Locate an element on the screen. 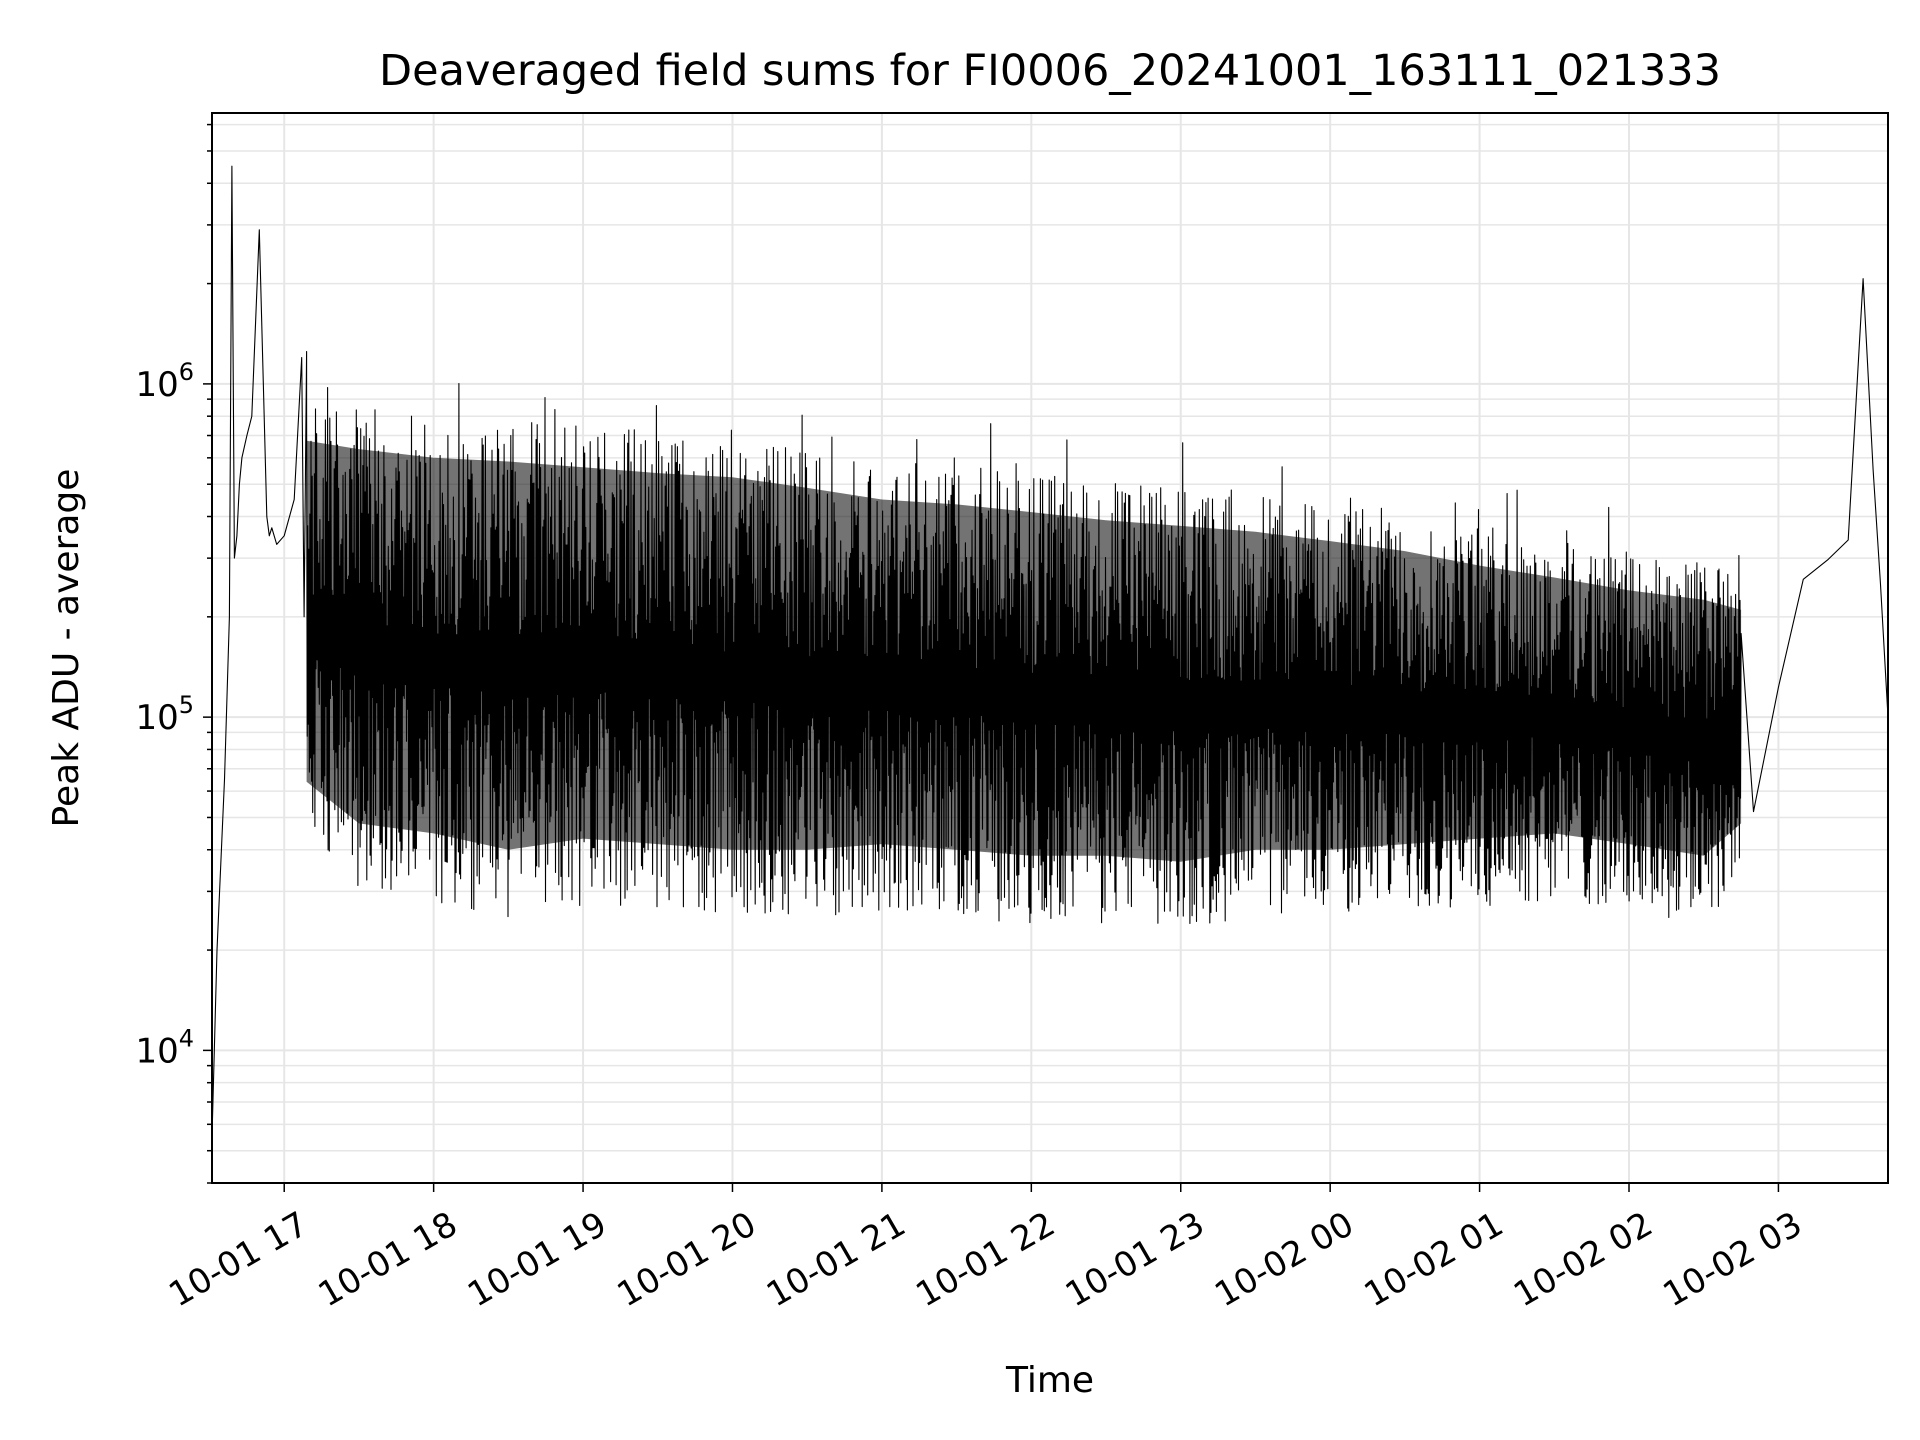  y-tick-exponent: 5 is located at coordinates (186, 705).